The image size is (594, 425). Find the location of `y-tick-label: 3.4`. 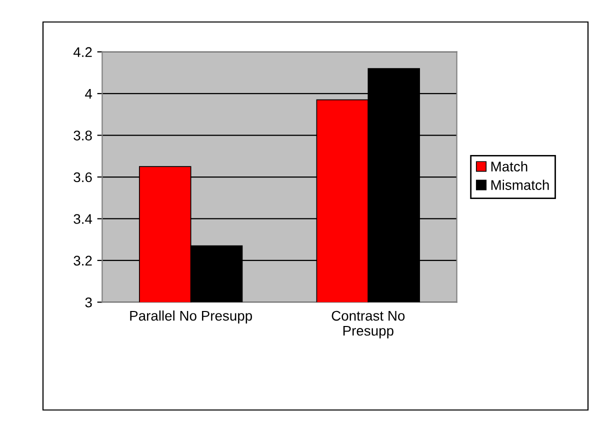

y-tick-label: 3.4 is located at coordinates (83, 219).